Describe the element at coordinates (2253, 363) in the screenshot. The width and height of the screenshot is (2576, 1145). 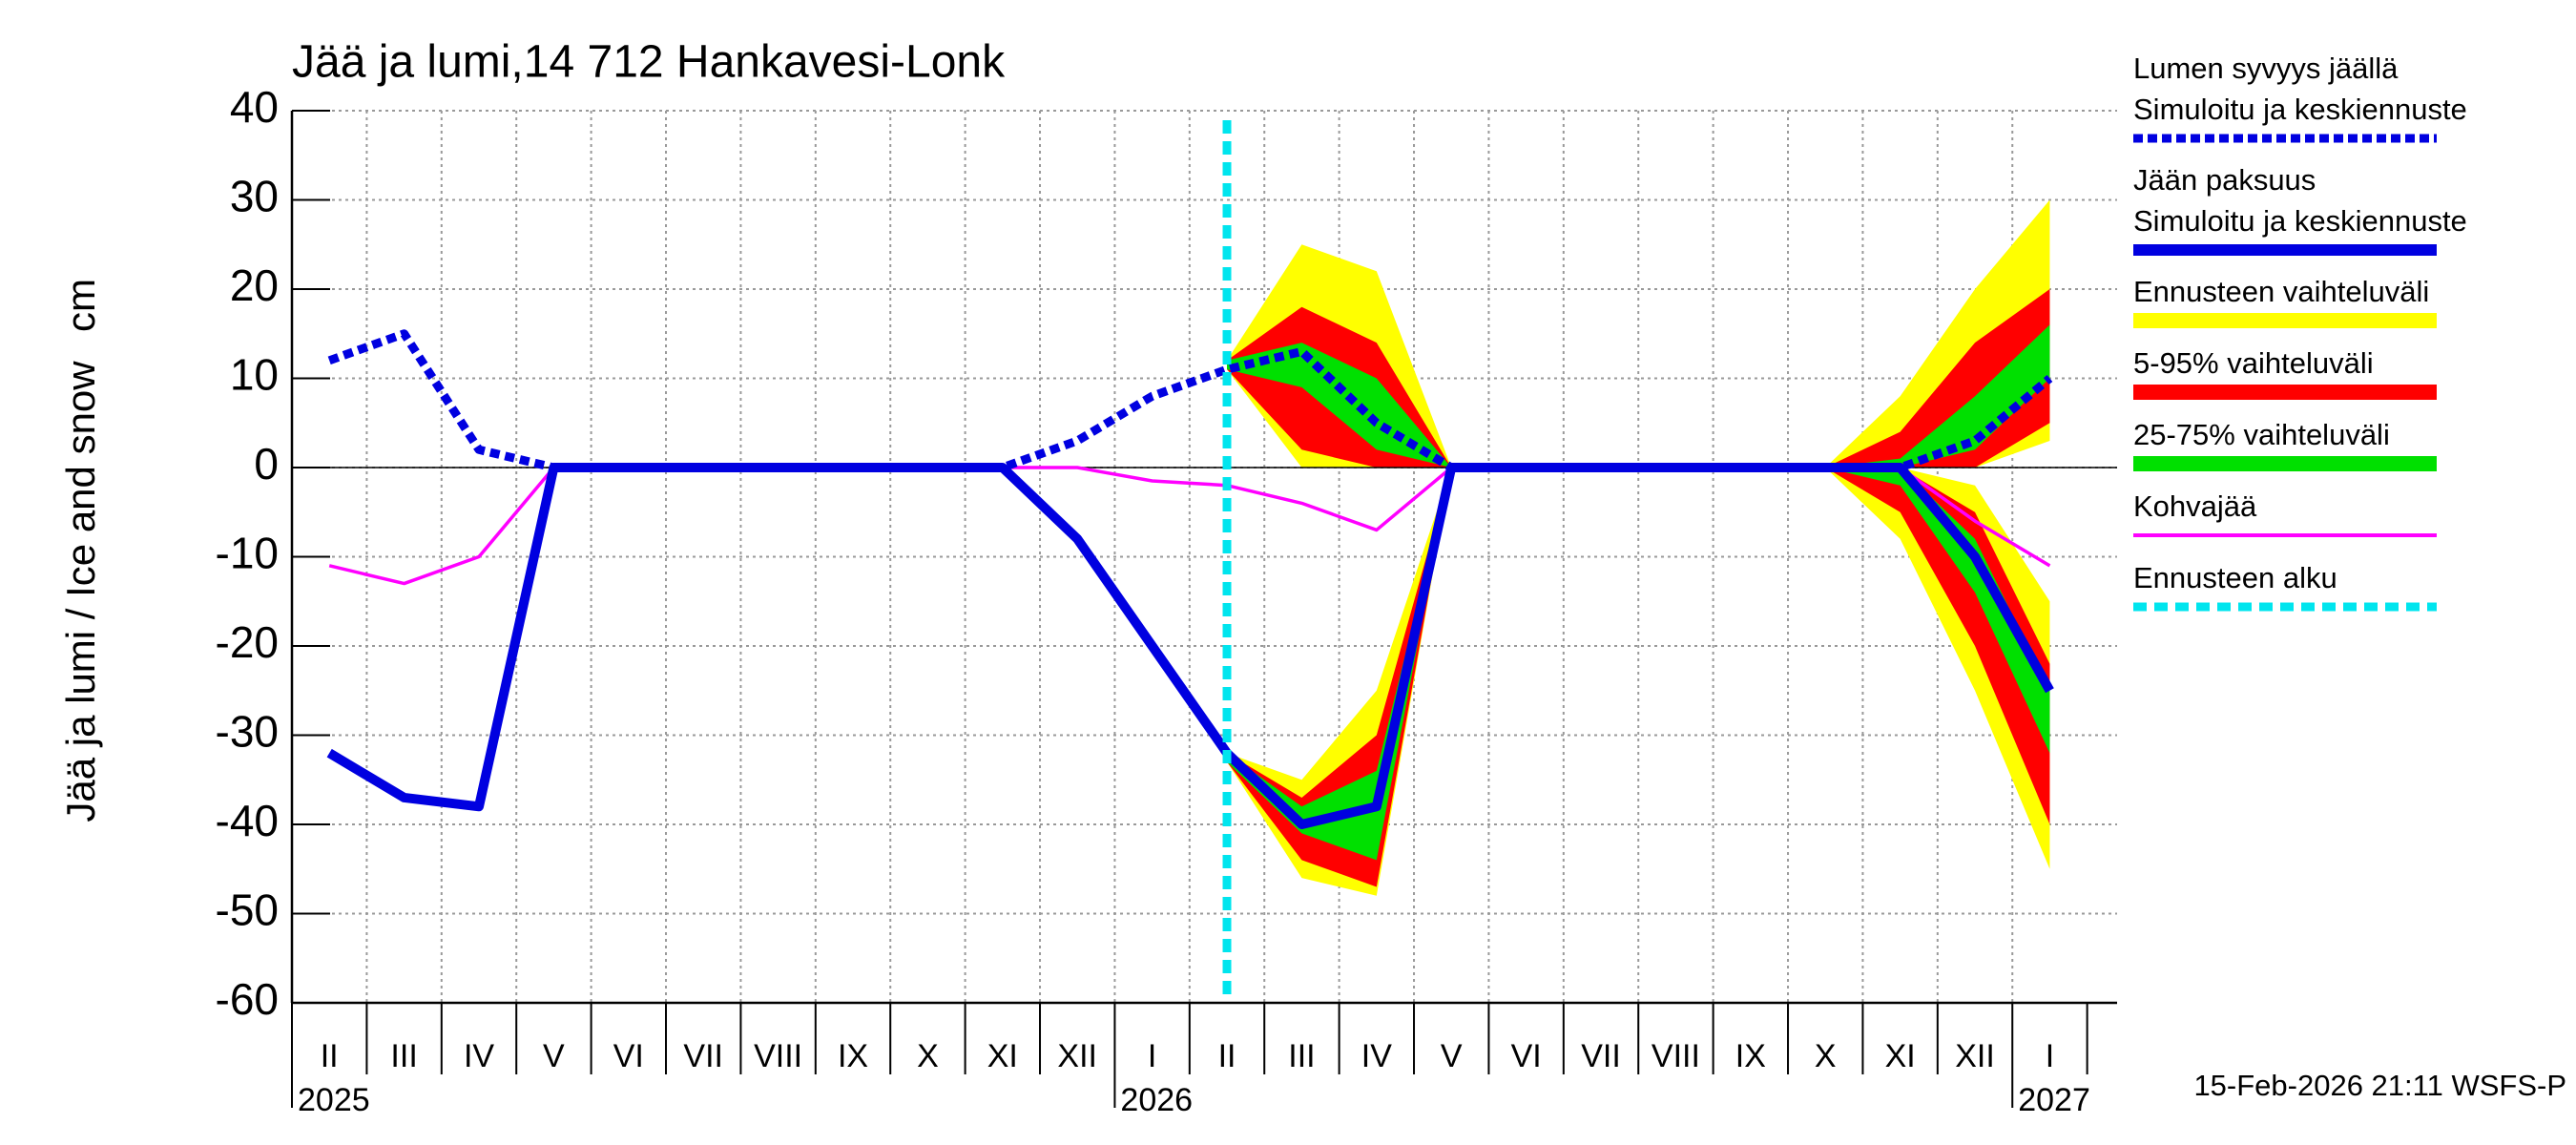
I see `legend-label: 5-95% vaihteluväli` at that location.